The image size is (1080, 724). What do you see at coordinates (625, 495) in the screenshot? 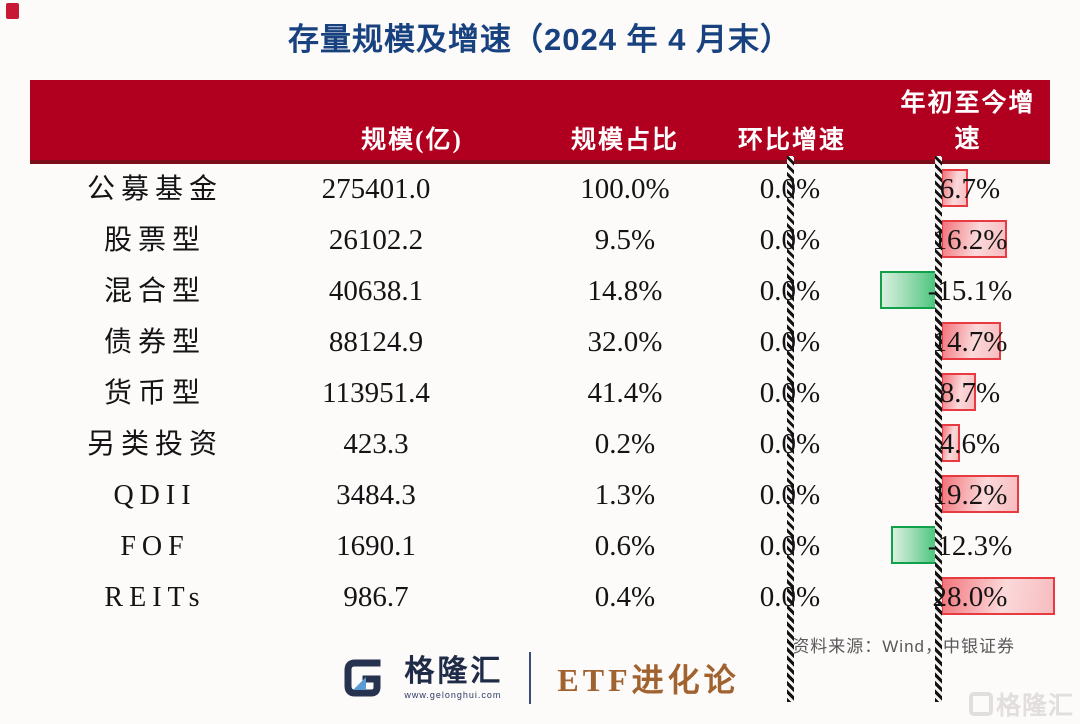
I see `row-share: 1.3%` at bounding box center [625, 495].